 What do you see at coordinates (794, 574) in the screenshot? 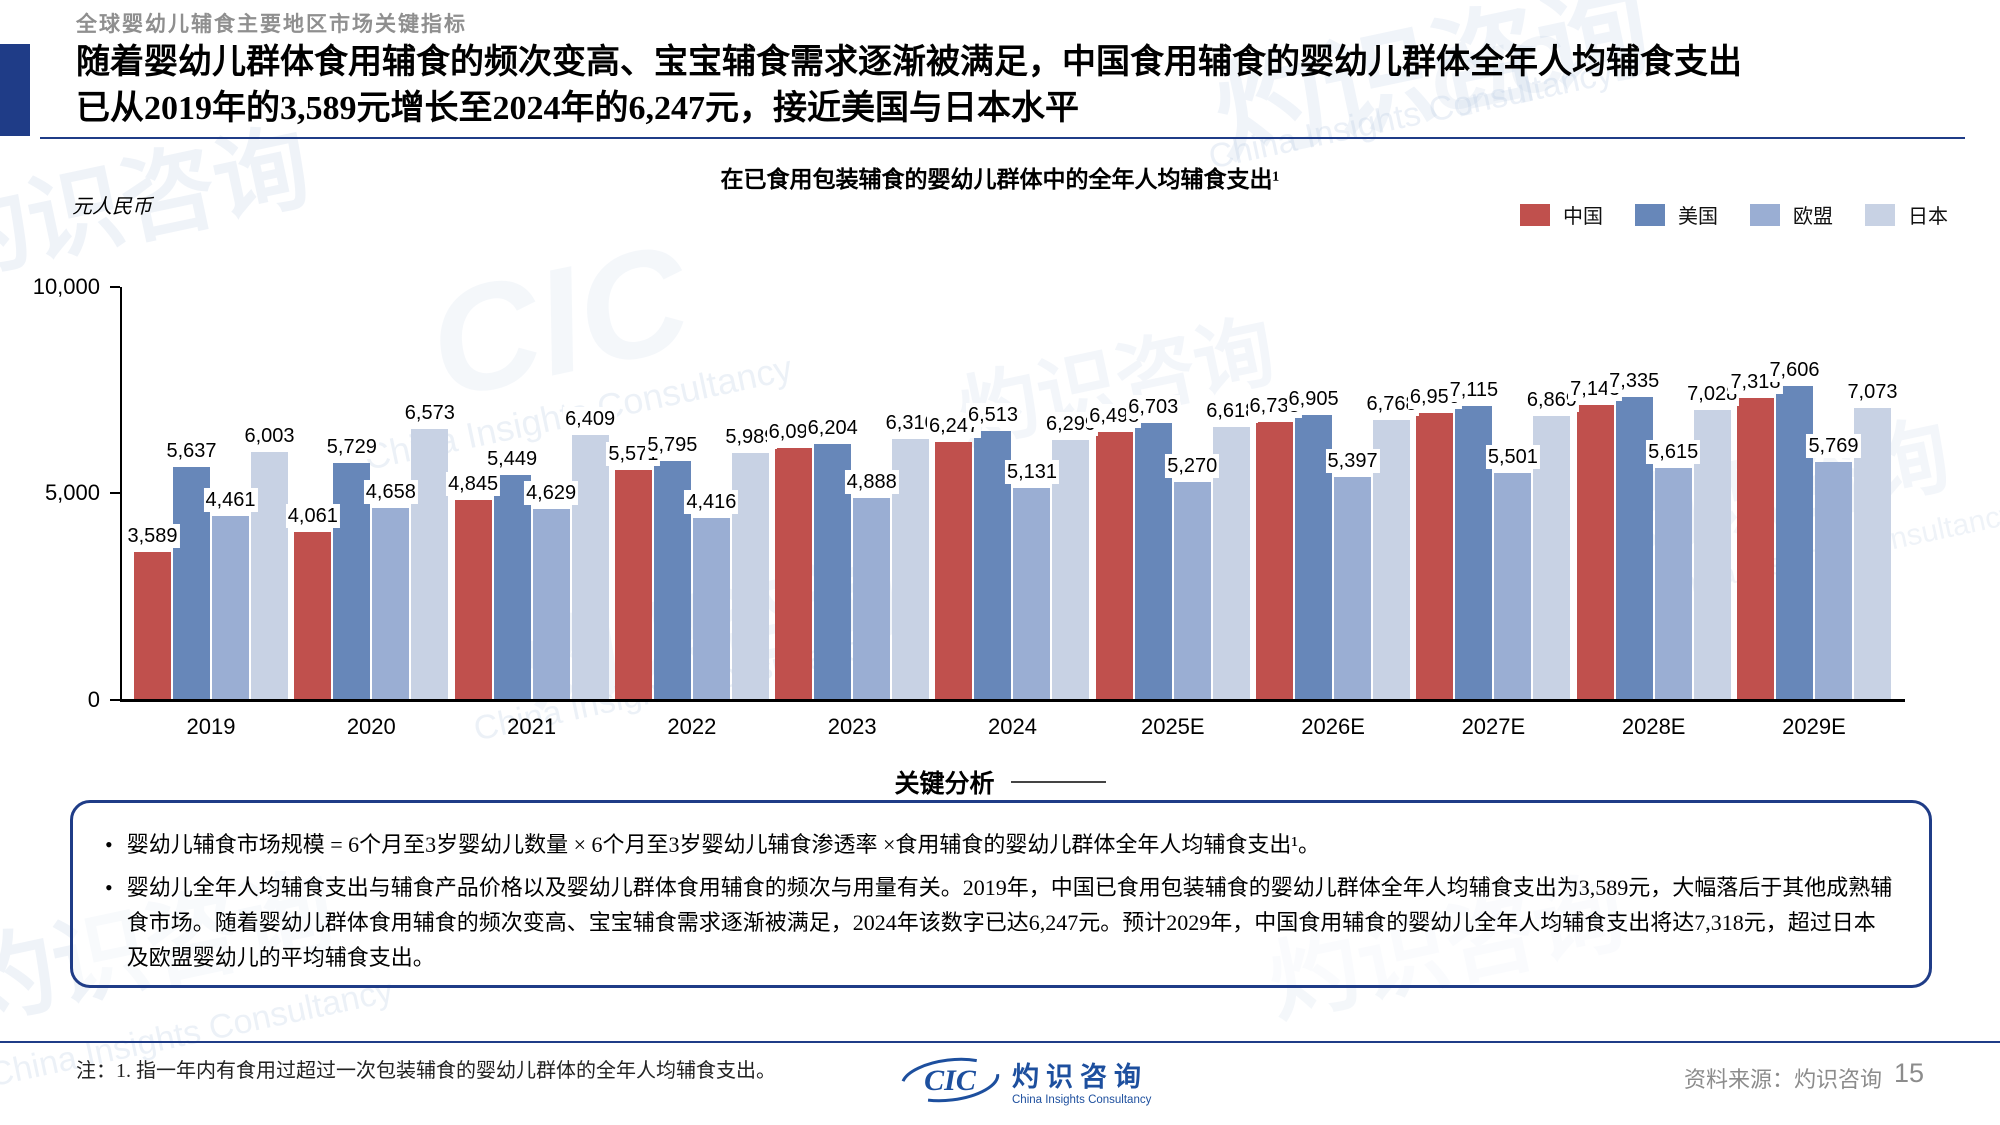
I see `bar-中国-2023` at bounding box center [794, 574].